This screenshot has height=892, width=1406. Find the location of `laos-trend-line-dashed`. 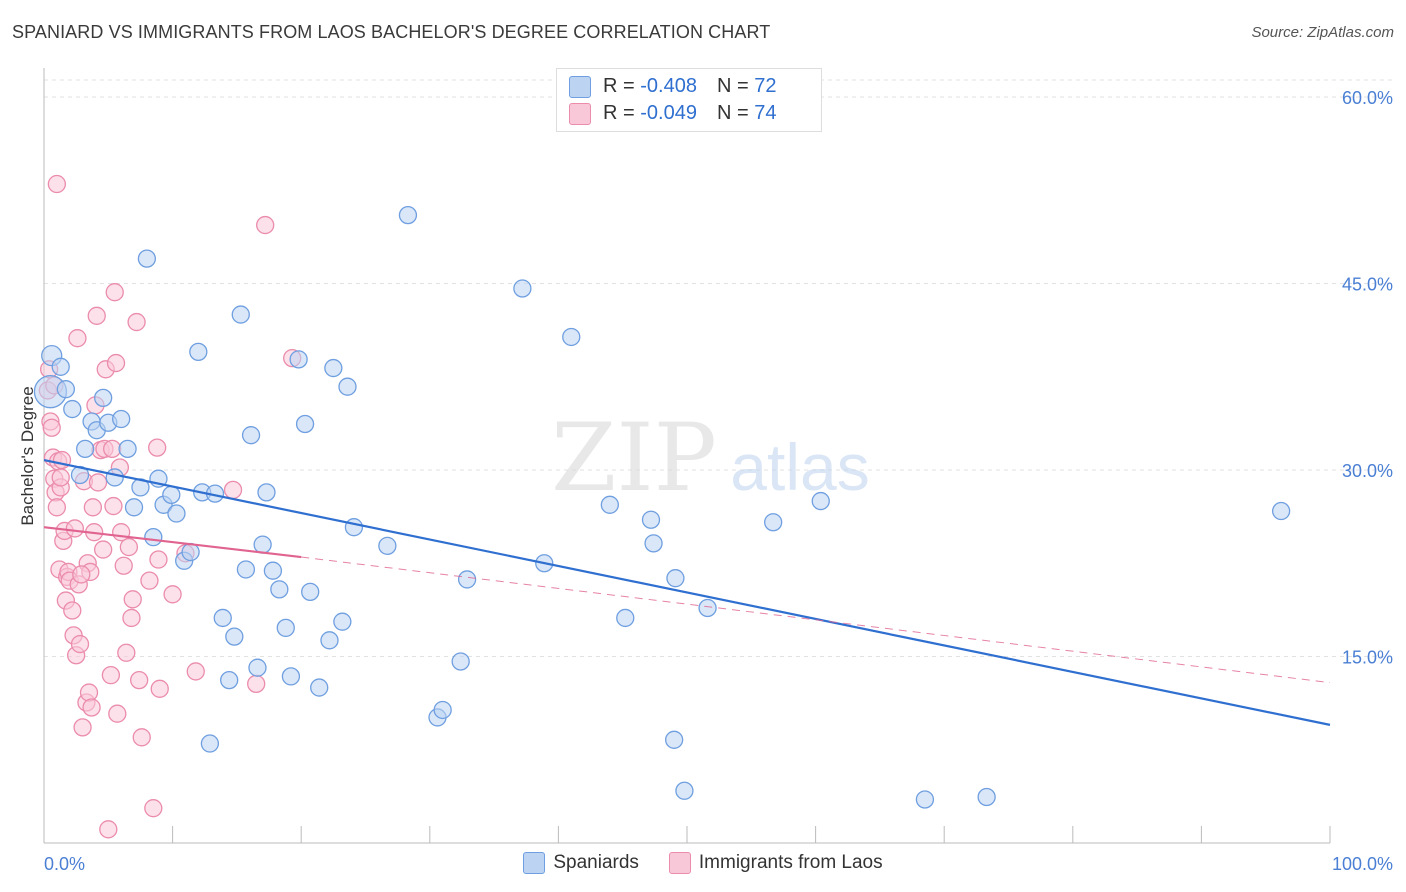

laos-trend-line-dashed is located at coordinates (816, 620).